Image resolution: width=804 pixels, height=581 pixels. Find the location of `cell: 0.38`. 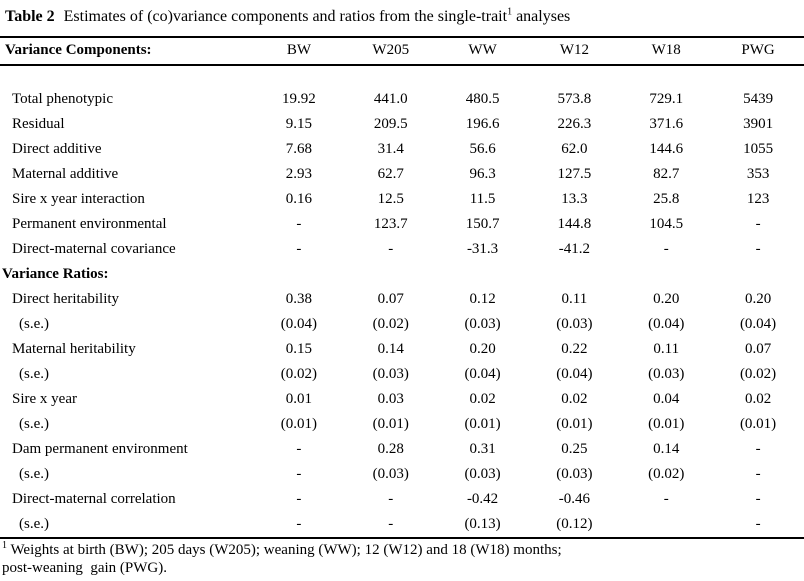

cell: 0.38 is located at coordinates (299, 299).